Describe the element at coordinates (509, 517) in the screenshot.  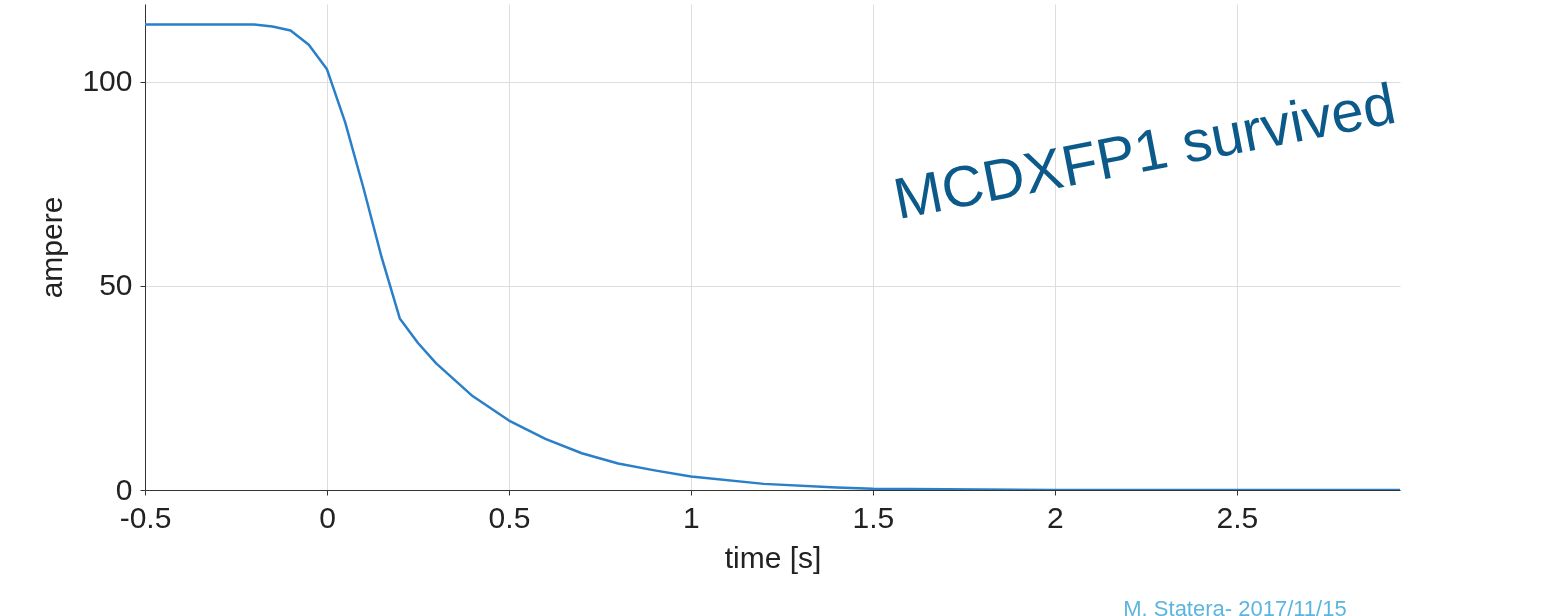
I see `x-tick-label: 0.5` at that location.